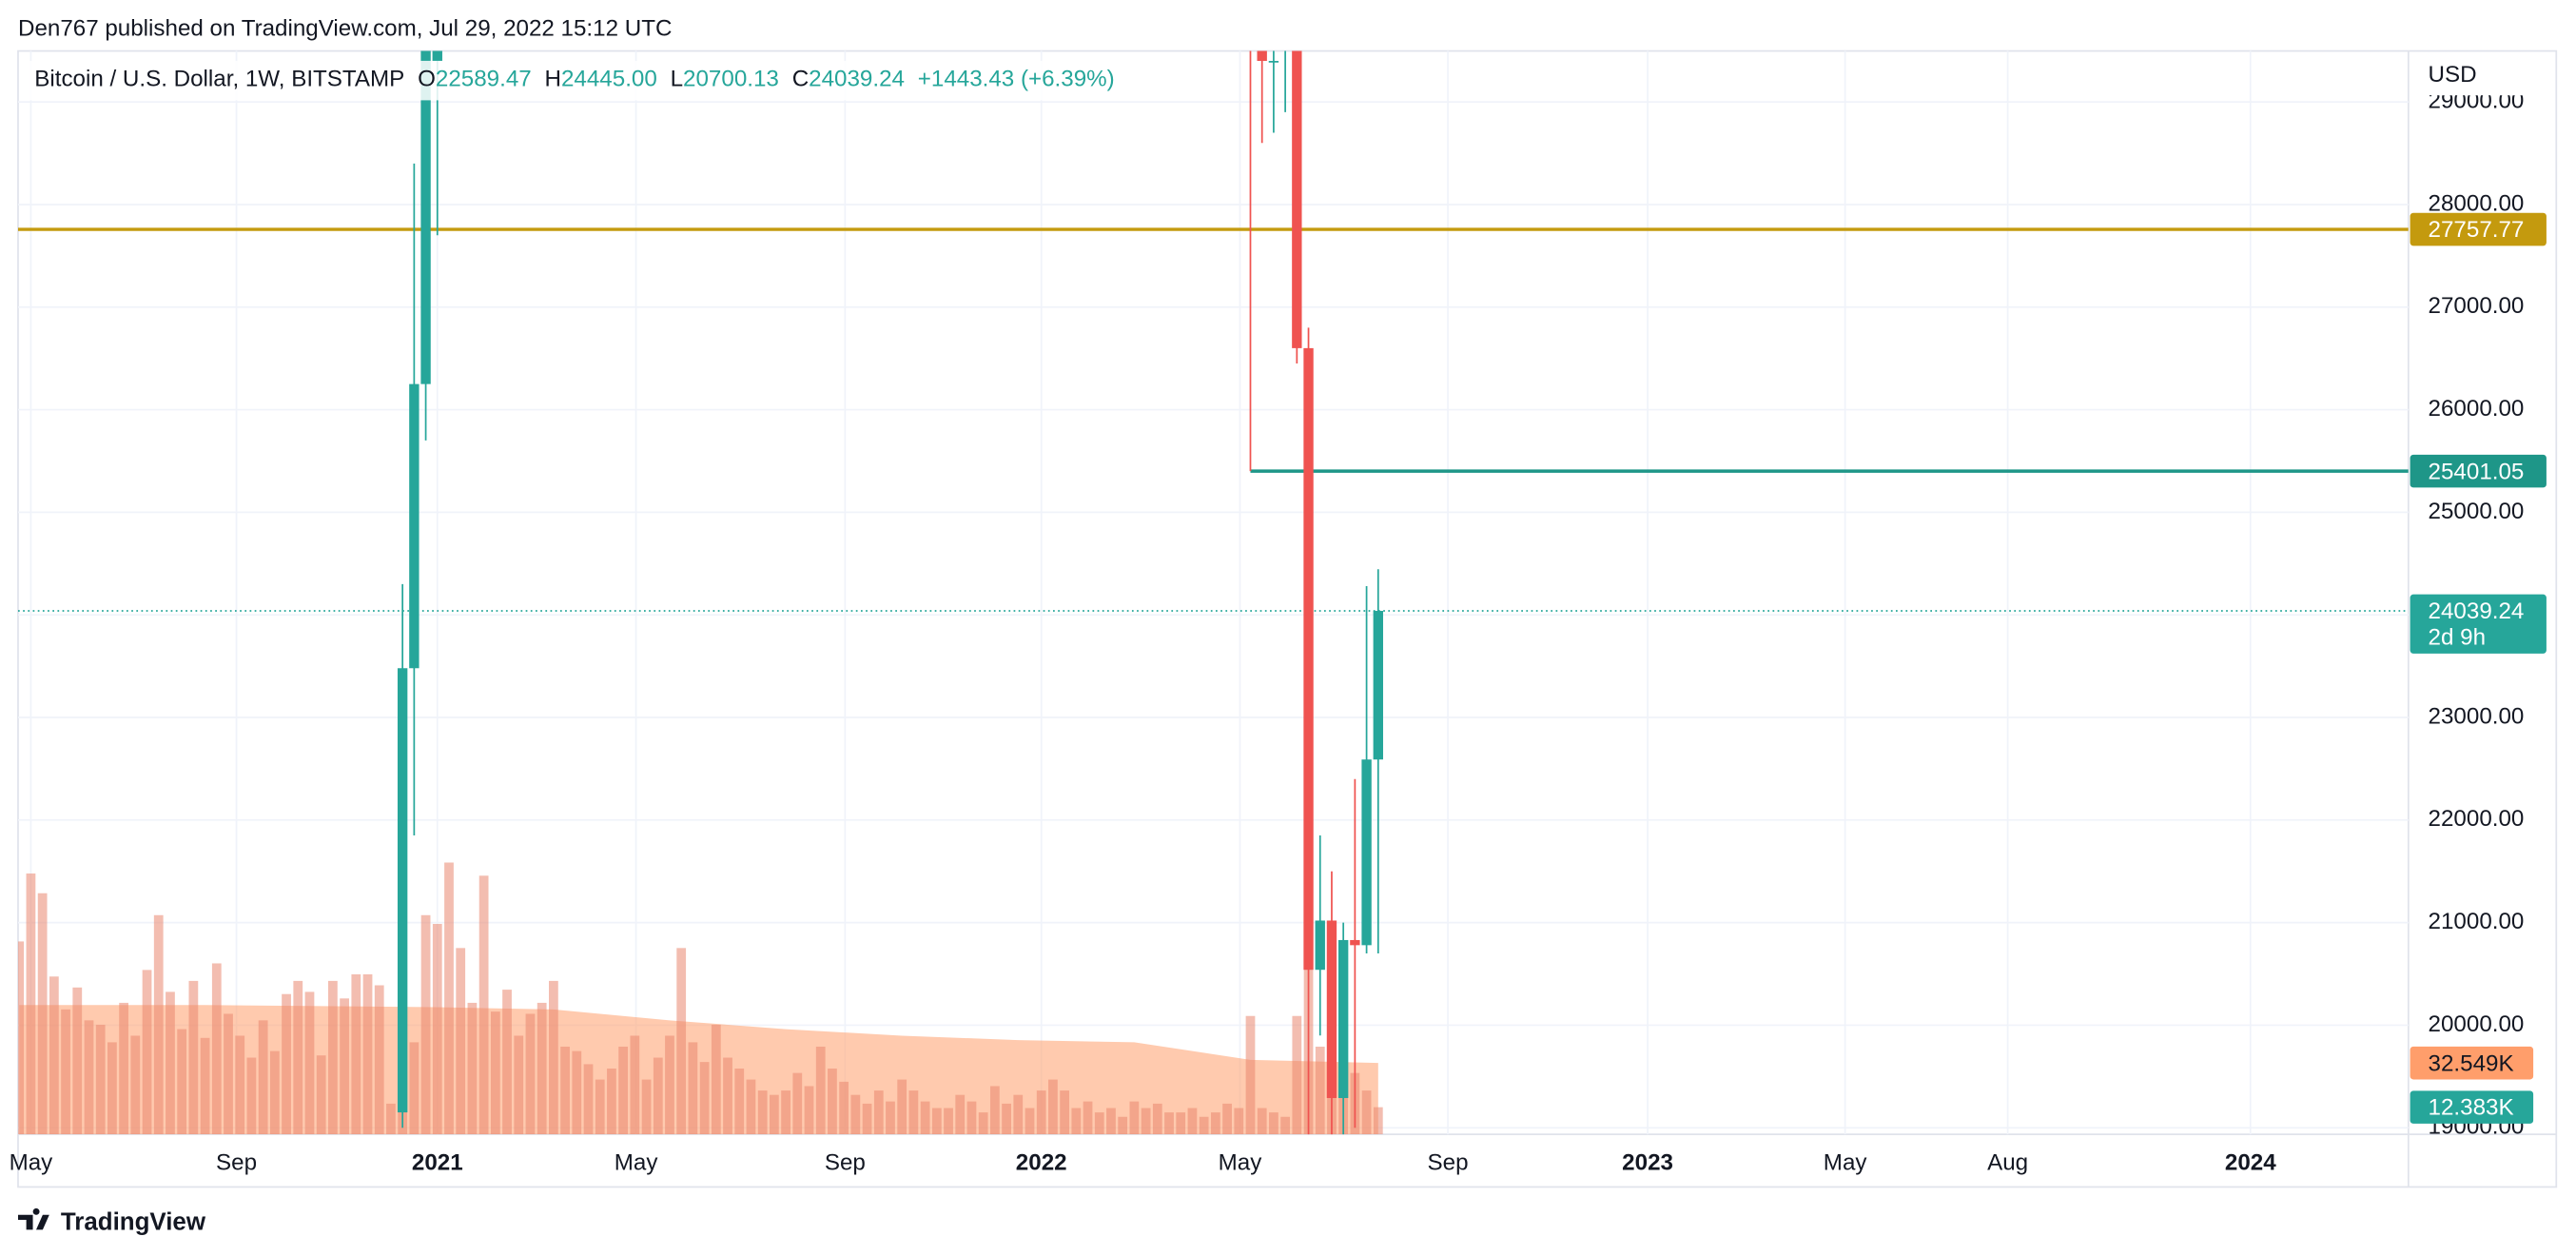 This screenshot has height=1256, width=2576. I want to click on ma-label: 32.549K, so click(2472, 1063).